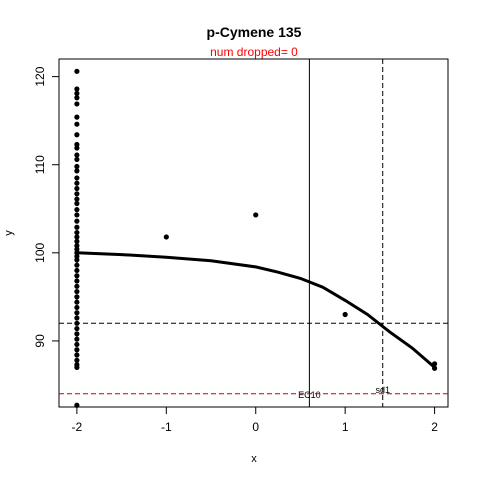  I want to click on x-tick-label: 0, so click(255, 427).